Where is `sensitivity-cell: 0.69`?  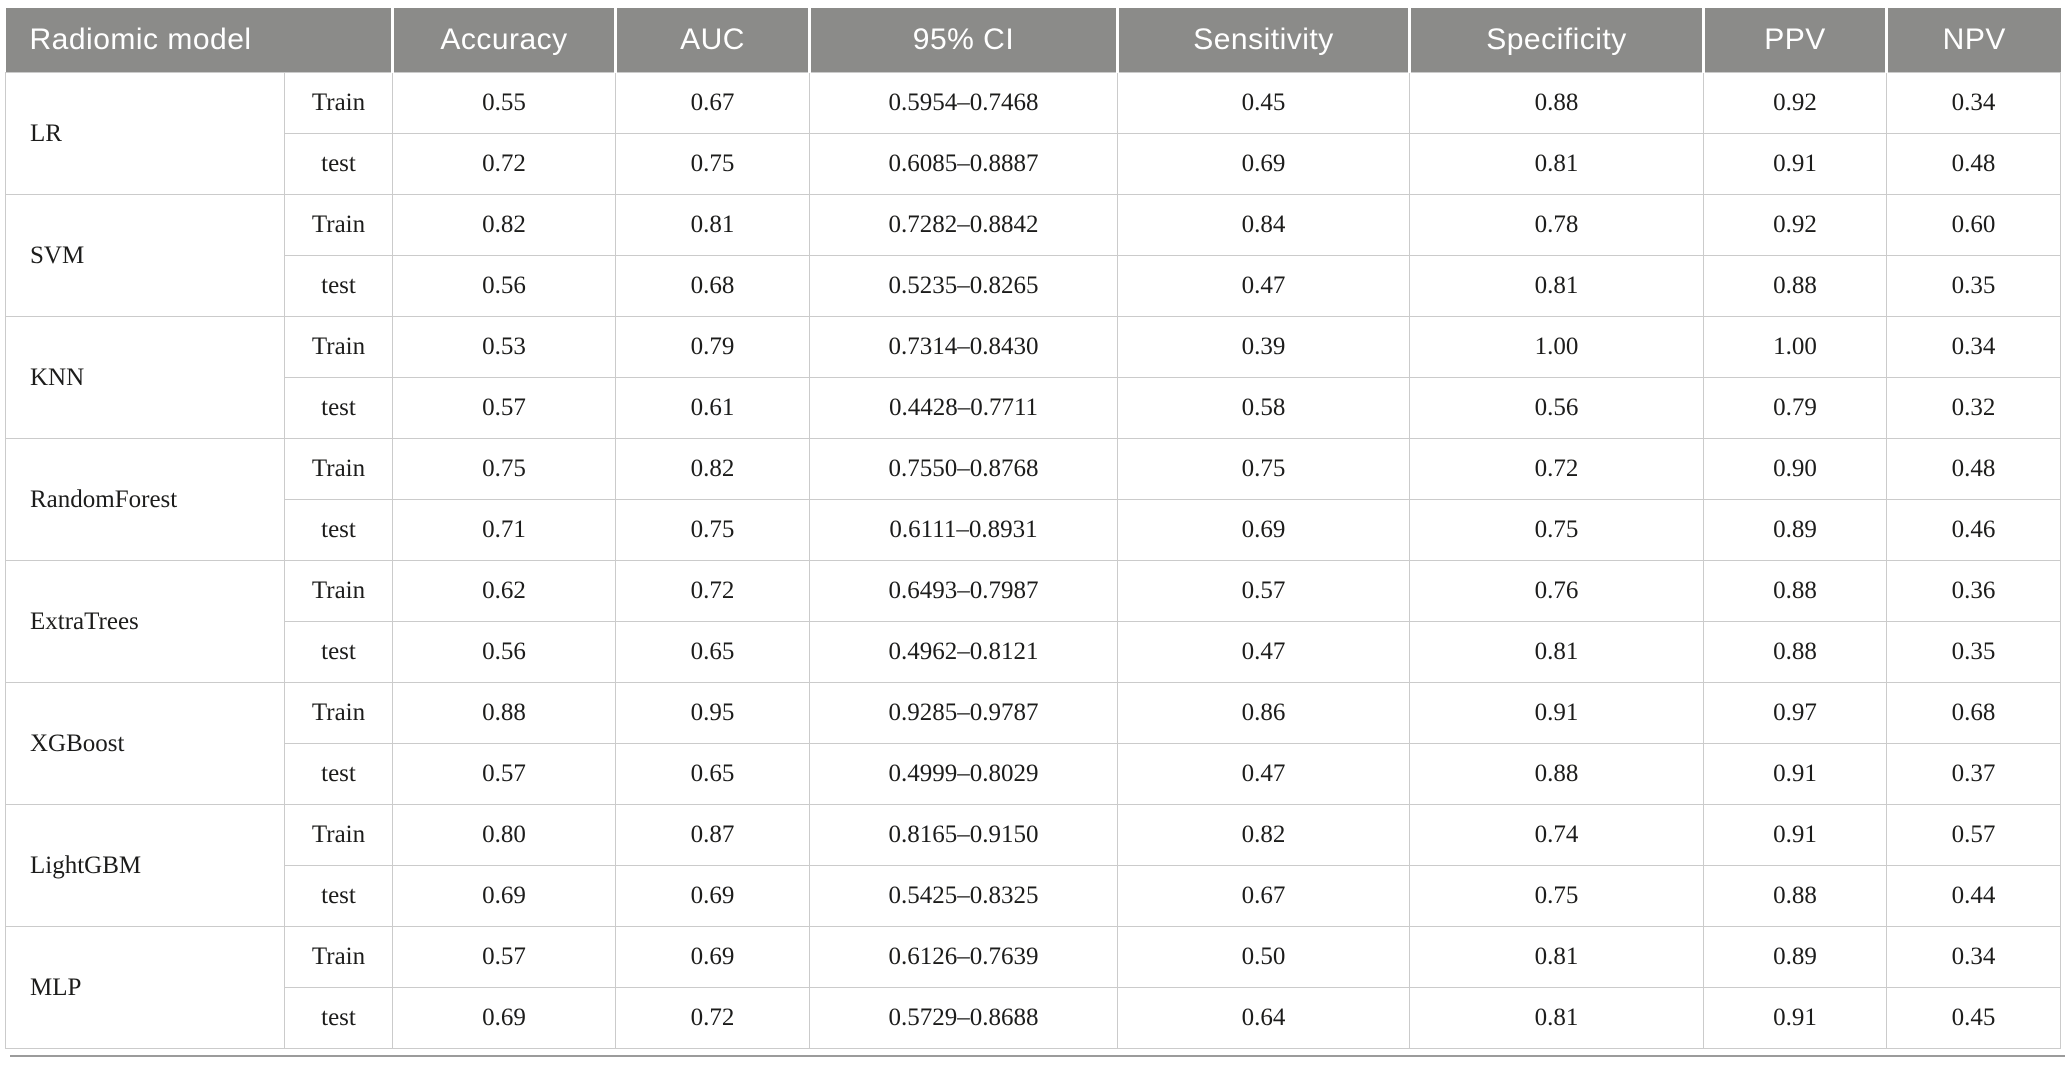 sensitivity-cell: 0.69 is located at coordinates (1263, 164).